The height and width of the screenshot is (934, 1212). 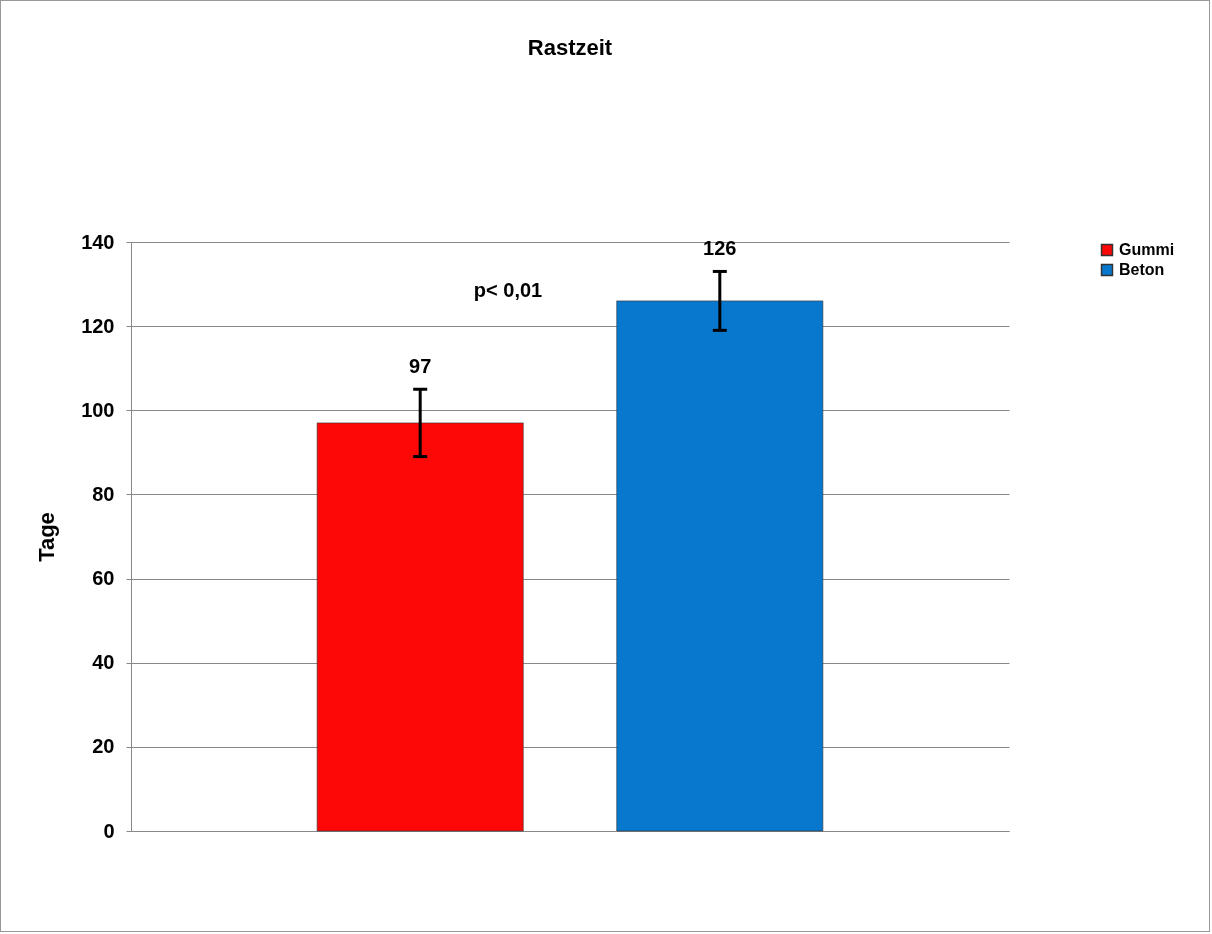 What do you see at coordinates (1147, 249) in the screenshot?
I see `legend-label: Gummi` at bounding box center [1147, 249].